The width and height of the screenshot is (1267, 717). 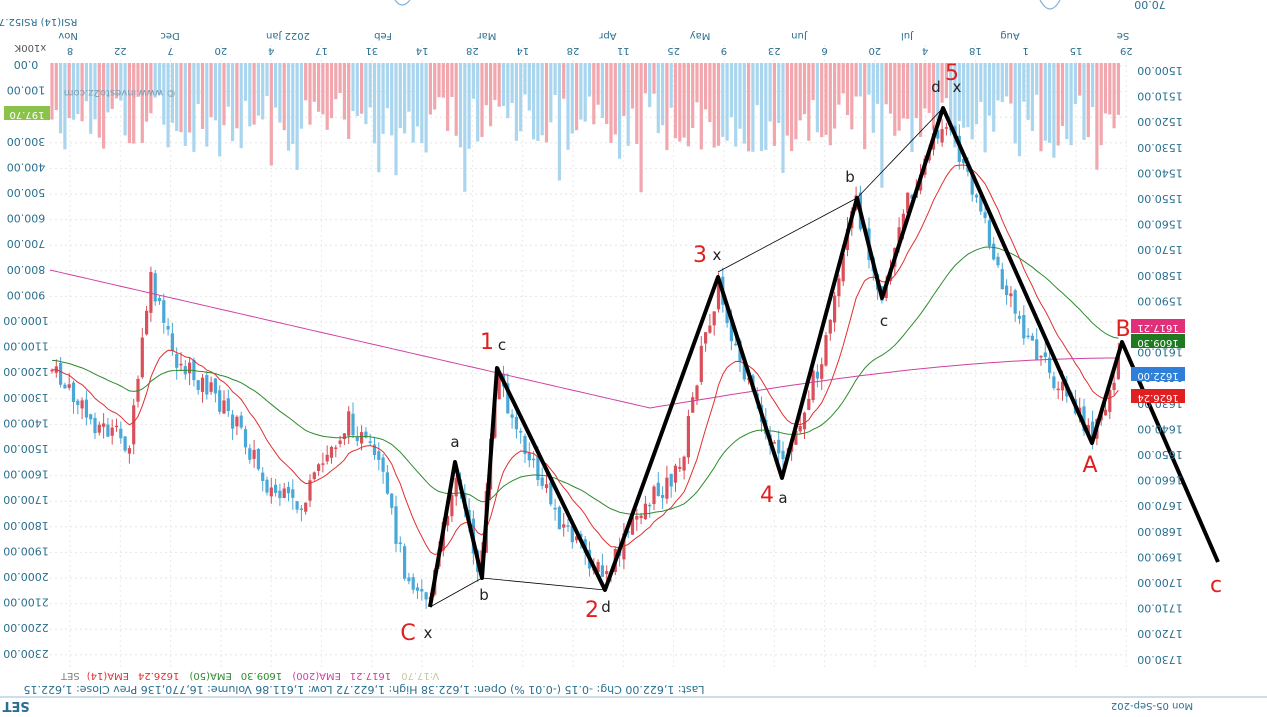 What do you see at coordinates (522, 50) in the screenshot?
I see `day-label: 14` at bounding box center [522, 50].